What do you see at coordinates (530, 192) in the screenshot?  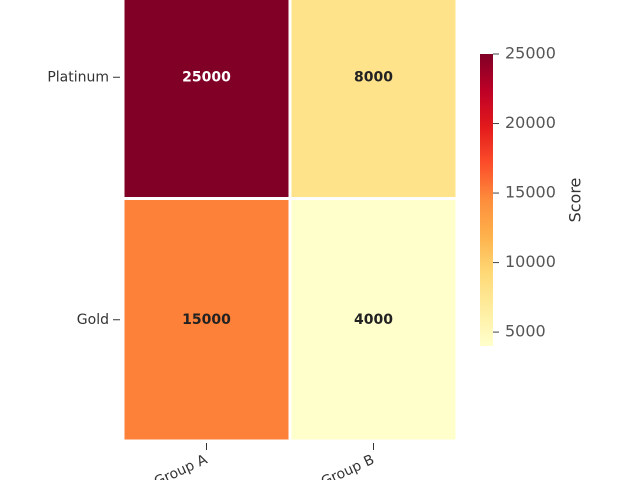 I see `colorbar-tick-label: 15000` at bounding box center [530, 192].